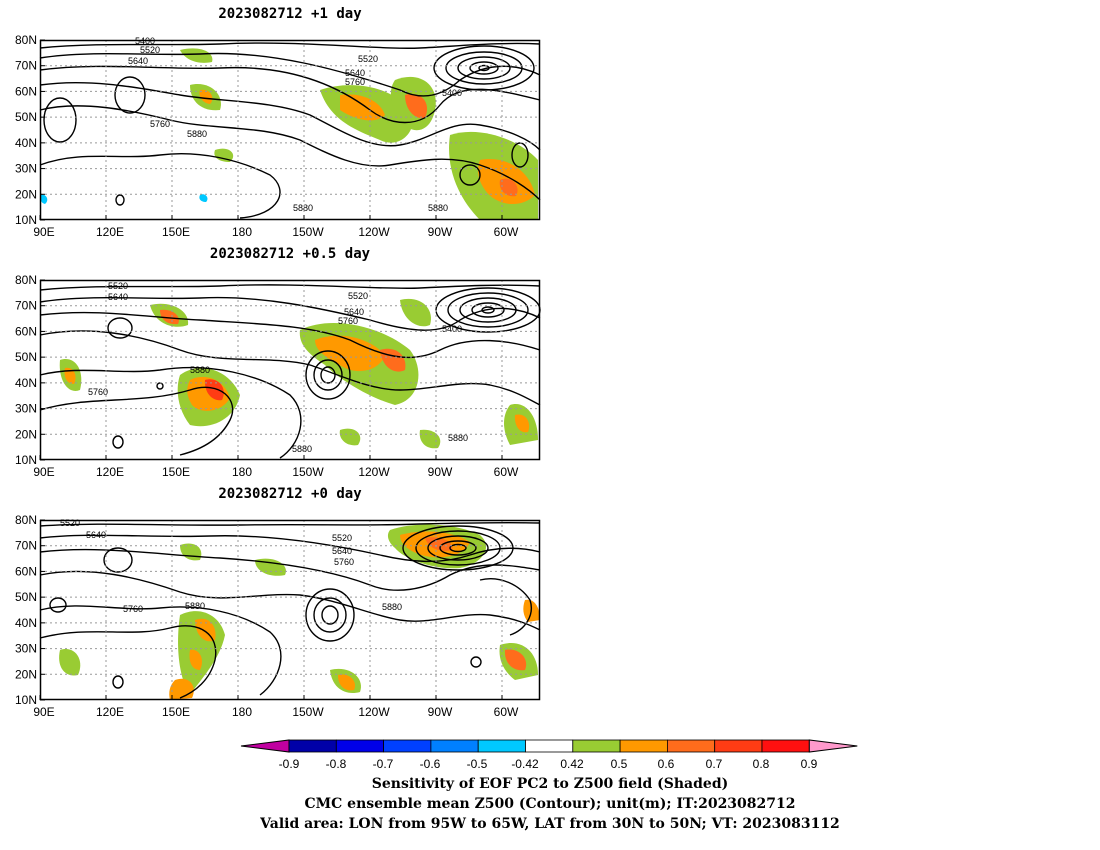 The width and height of the screenshot is (1100, 850). What do you see at coordinates (290, 254) in the screenshot?
I see `panel-title: 2023082712 +0.5 day` at bounding box center [290, 254].